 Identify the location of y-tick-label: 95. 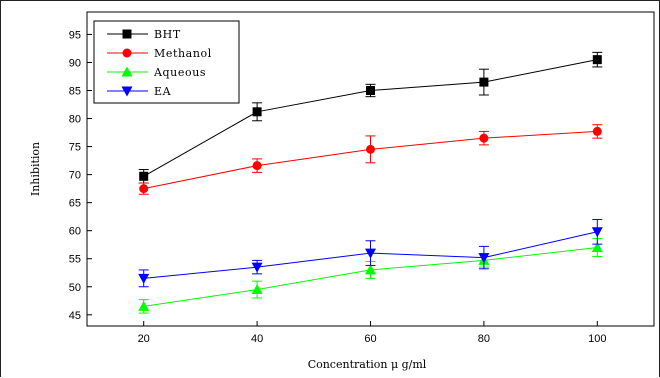
(75, 35).